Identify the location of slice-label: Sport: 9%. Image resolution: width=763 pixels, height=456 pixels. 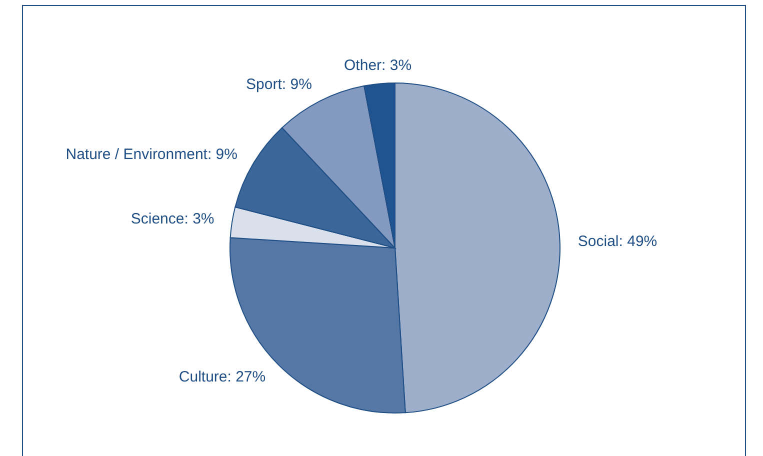
(279, 84).